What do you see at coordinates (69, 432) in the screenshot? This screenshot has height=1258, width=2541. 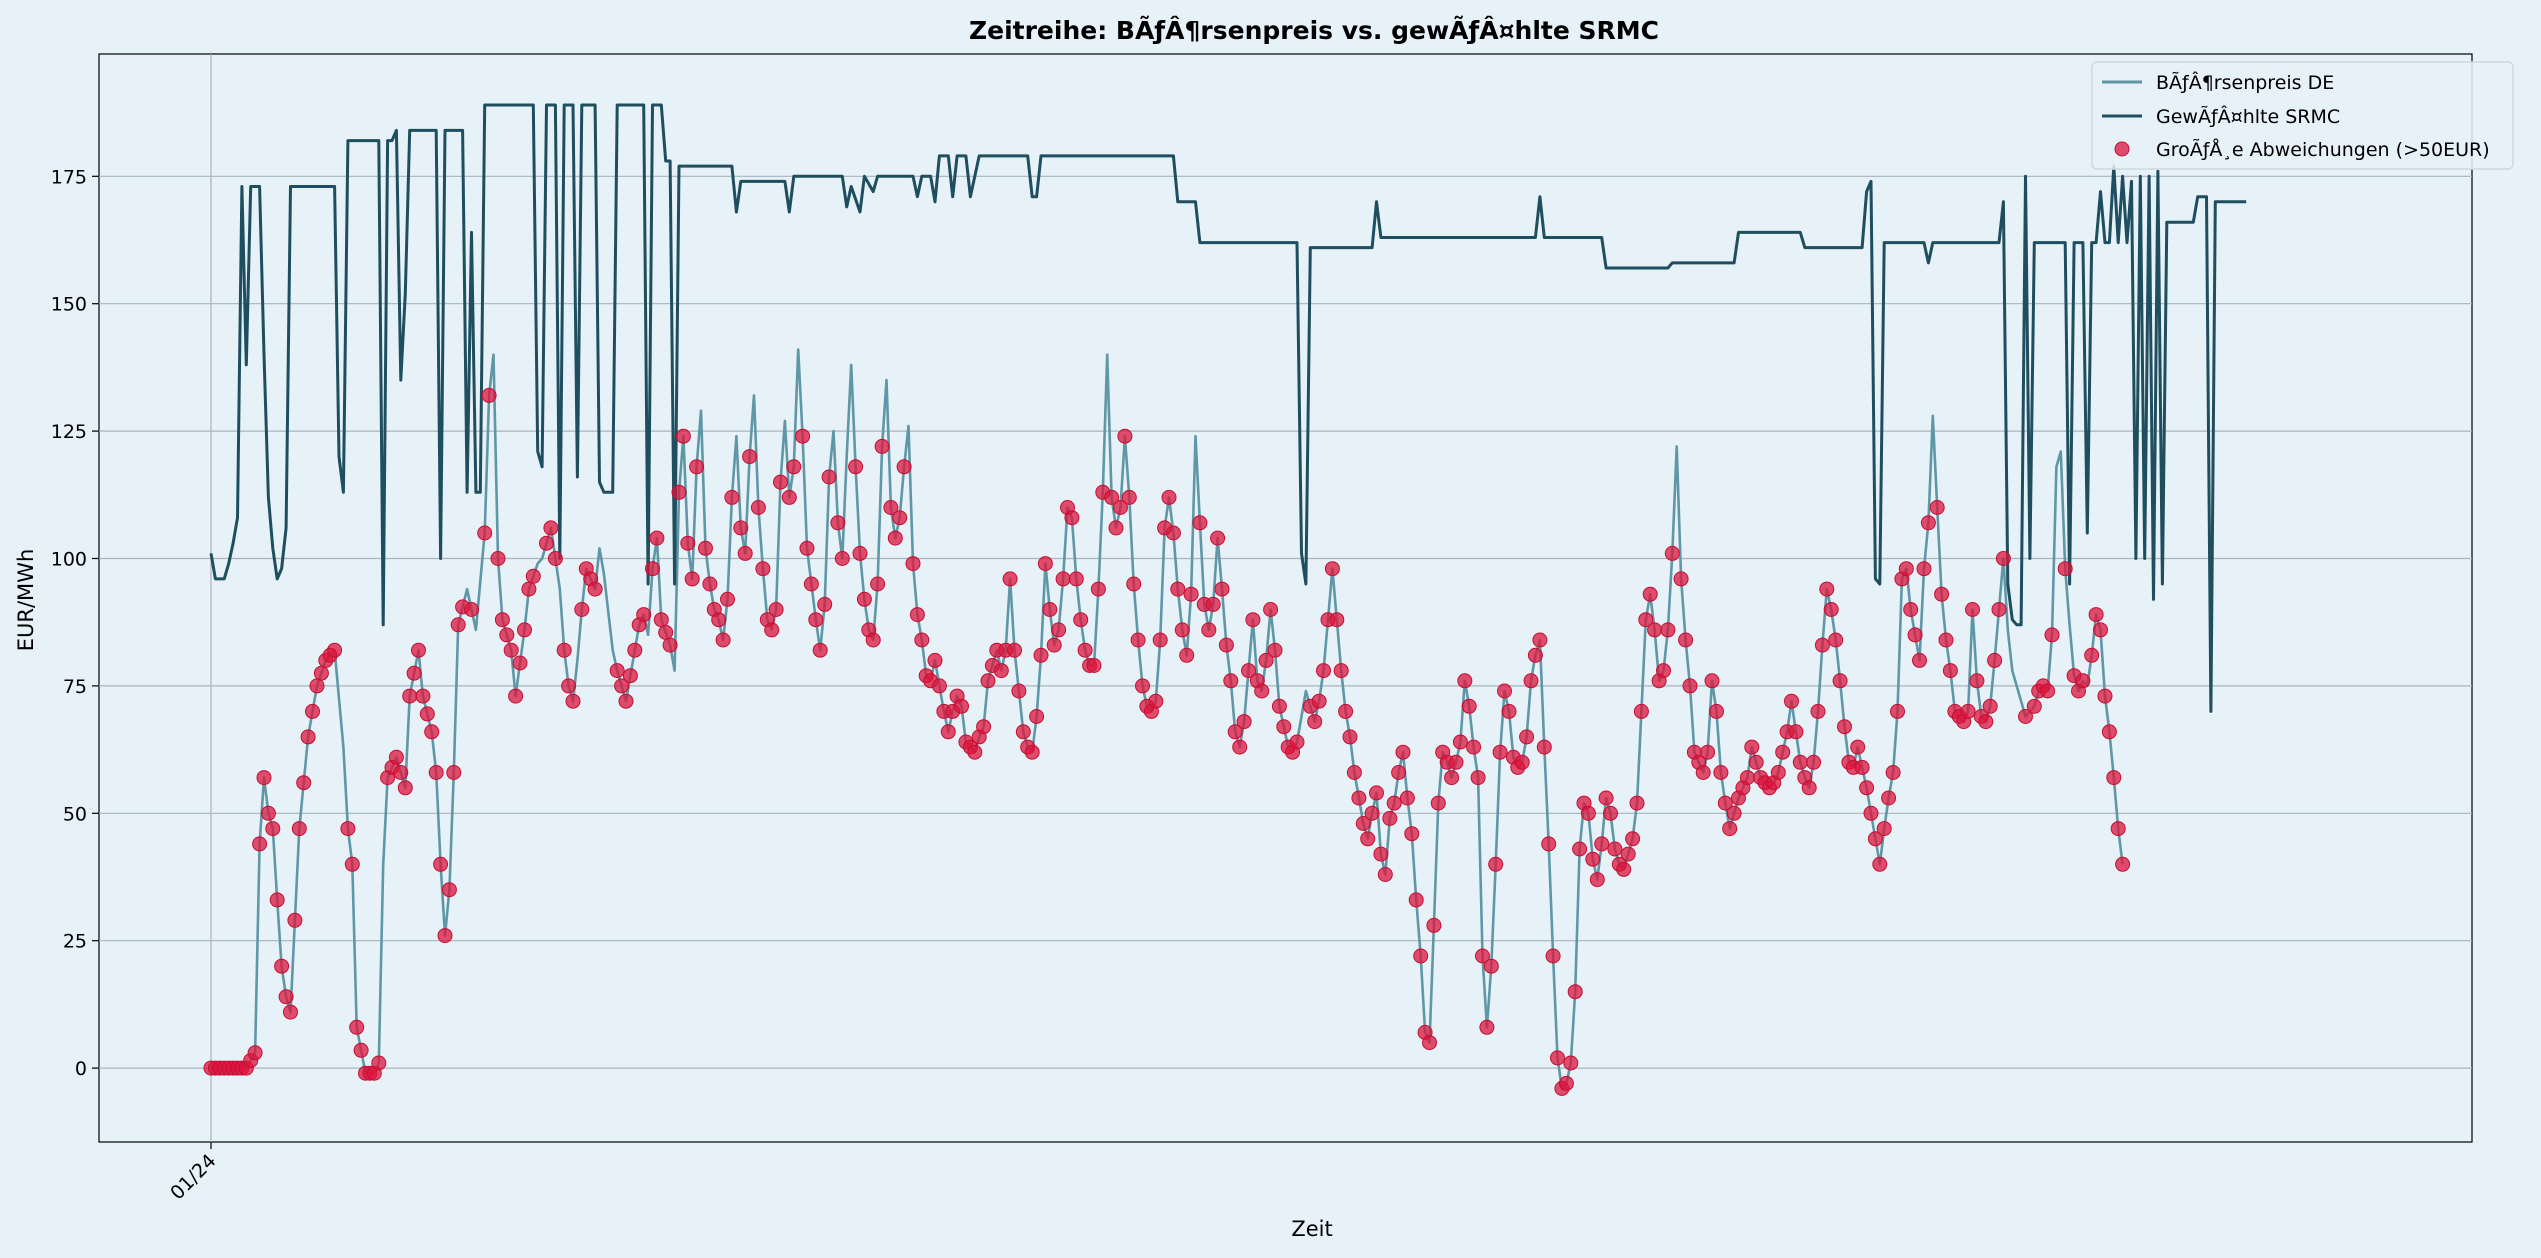 I see `y-tick-label: 125` at bounding box center [69, 432].